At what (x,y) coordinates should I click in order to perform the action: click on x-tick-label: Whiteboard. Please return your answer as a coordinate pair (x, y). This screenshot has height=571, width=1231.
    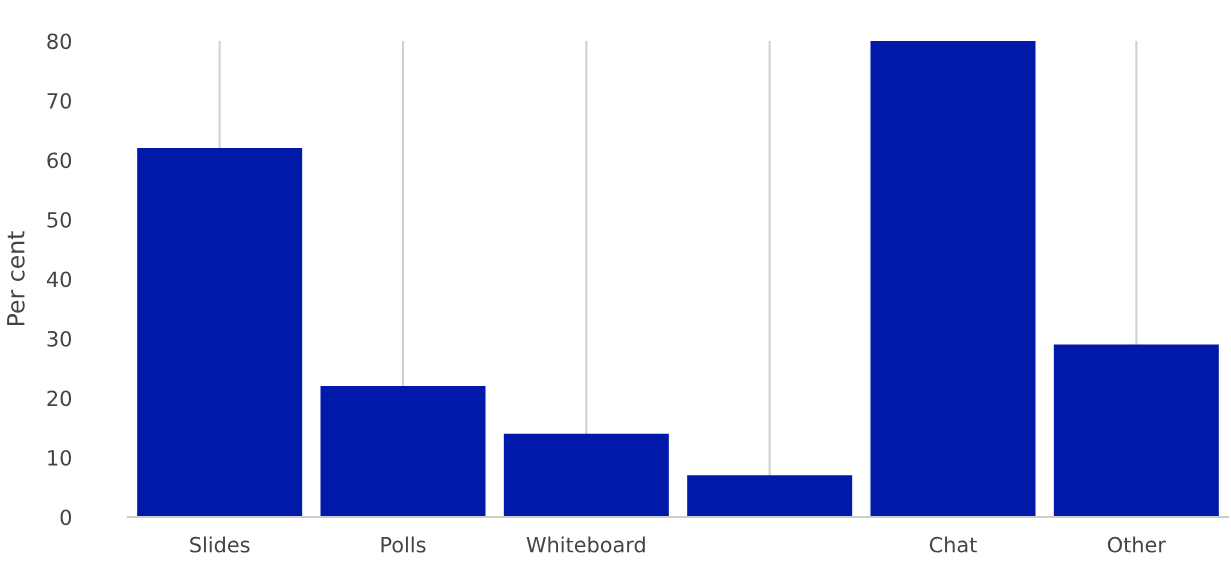
    Looking at the image, I should click on (585, 544).